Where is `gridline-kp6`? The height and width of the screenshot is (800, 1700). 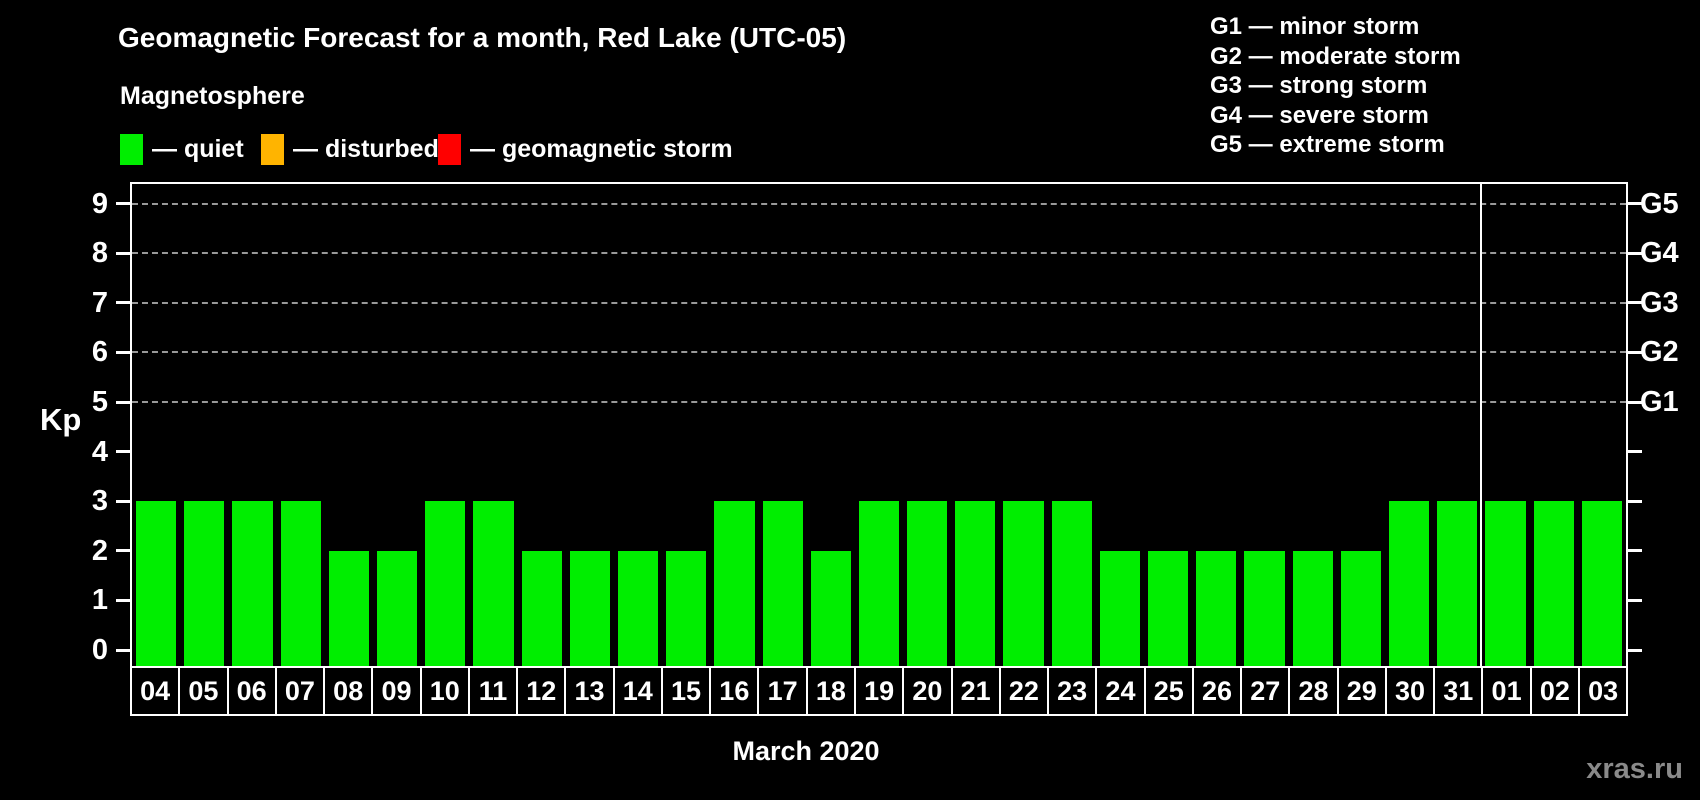 gridline-kp6 is located at coordinates (879, 352).